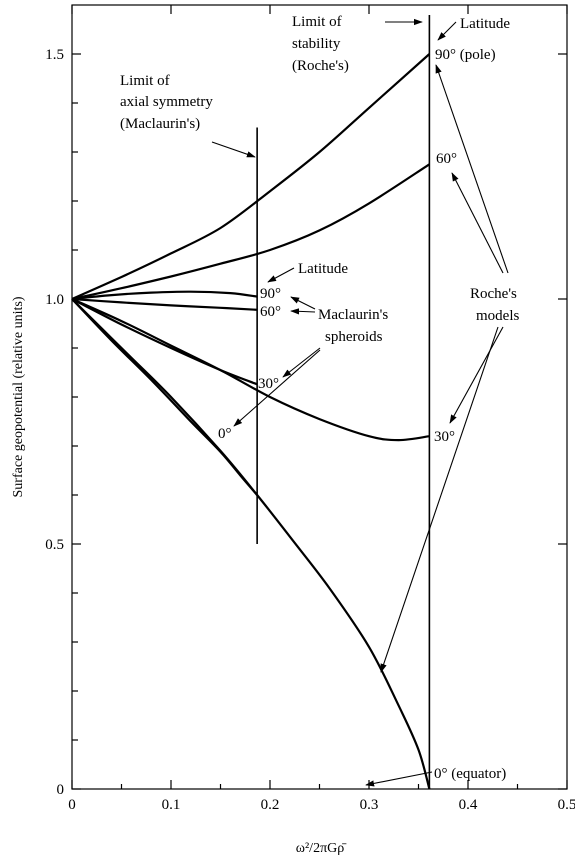 This screenshot has height=860, width=575. What do you see at coordinates (233, 149) in the screenshot?
I see `limit-maclaurin-arrow` at bounding box center [233, 149].